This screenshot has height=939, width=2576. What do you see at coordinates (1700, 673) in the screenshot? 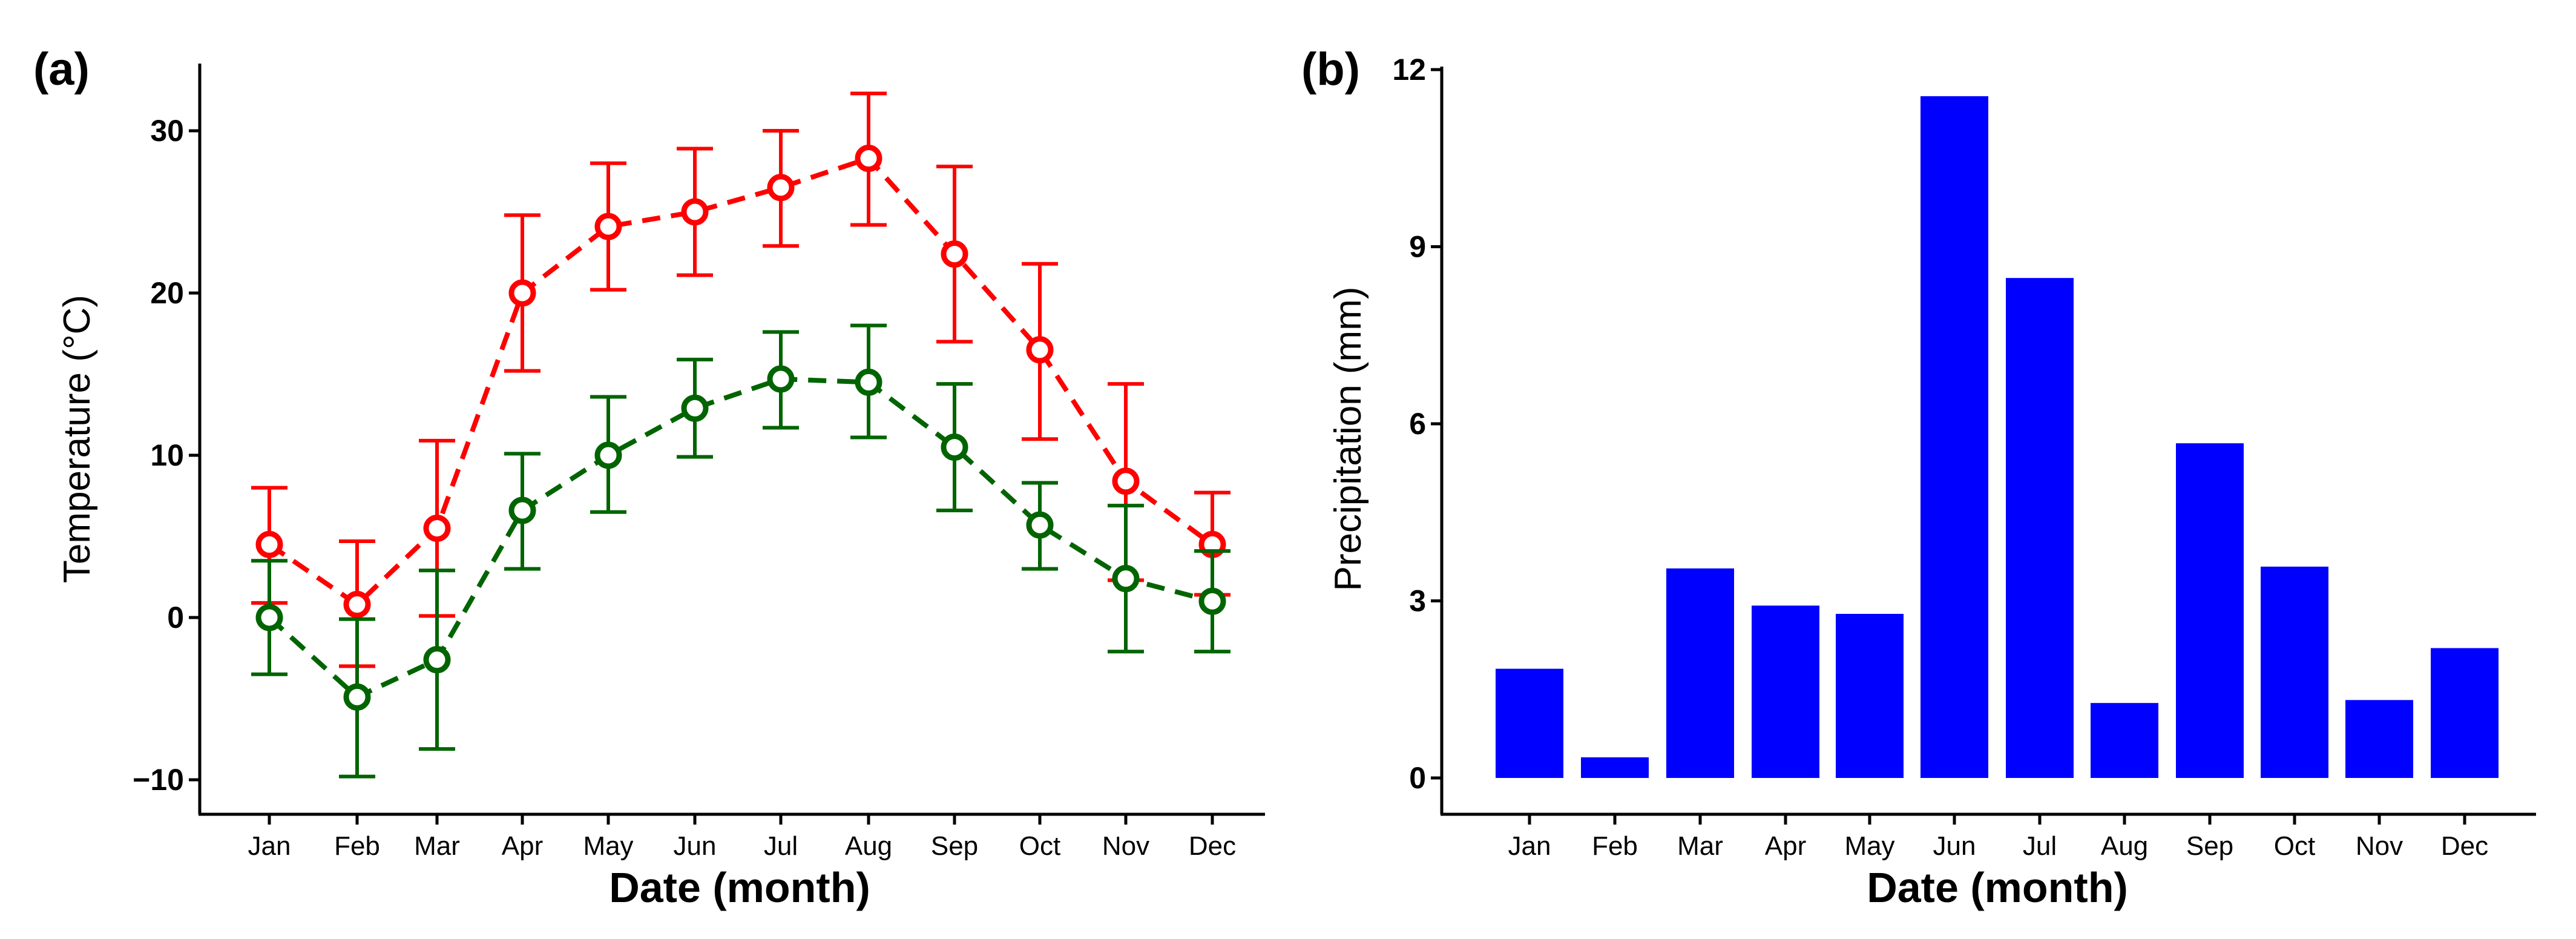
I see `bar-mar` at bounding box center [1700, 673].